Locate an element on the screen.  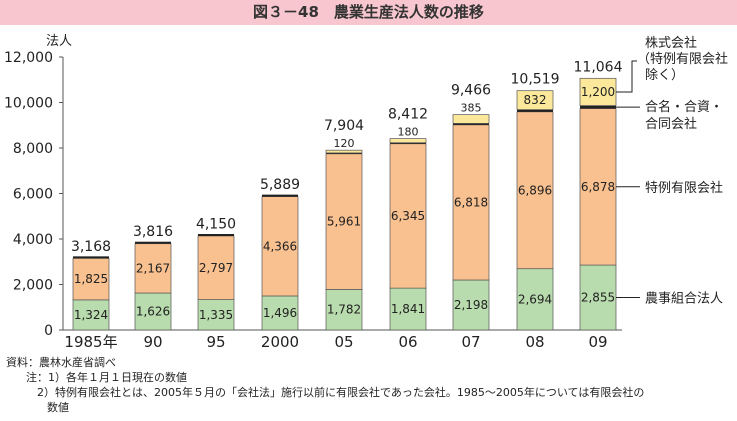
segment-label: 385 is located at coordinates (471, 108).